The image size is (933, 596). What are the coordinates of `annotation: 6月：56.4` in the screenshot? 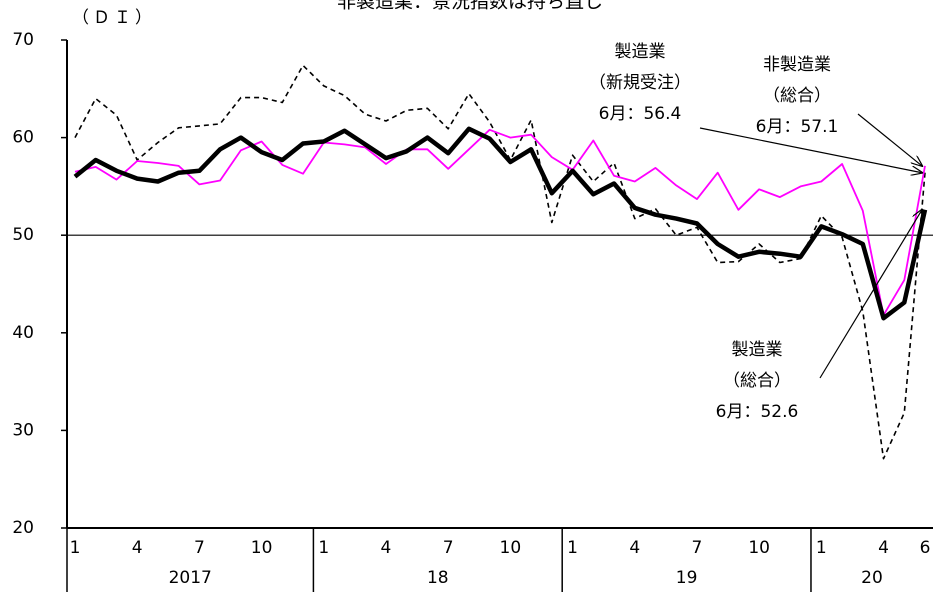 It's located at (640, 114).